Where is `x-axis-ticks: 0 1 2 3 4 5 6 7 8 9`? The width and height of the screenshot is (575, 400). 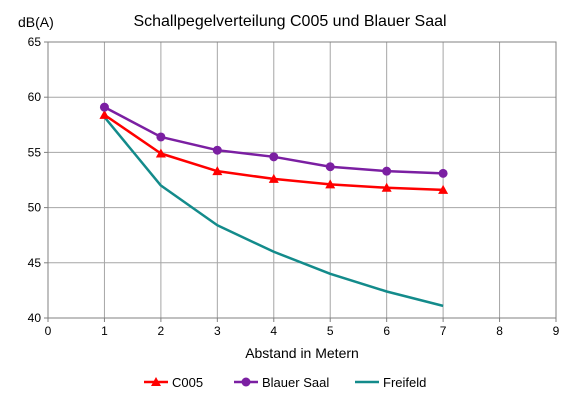 x-axis-ticks: 0 1 2 3 4 5 6 7 8 9 is located at coordinates (302, 328).